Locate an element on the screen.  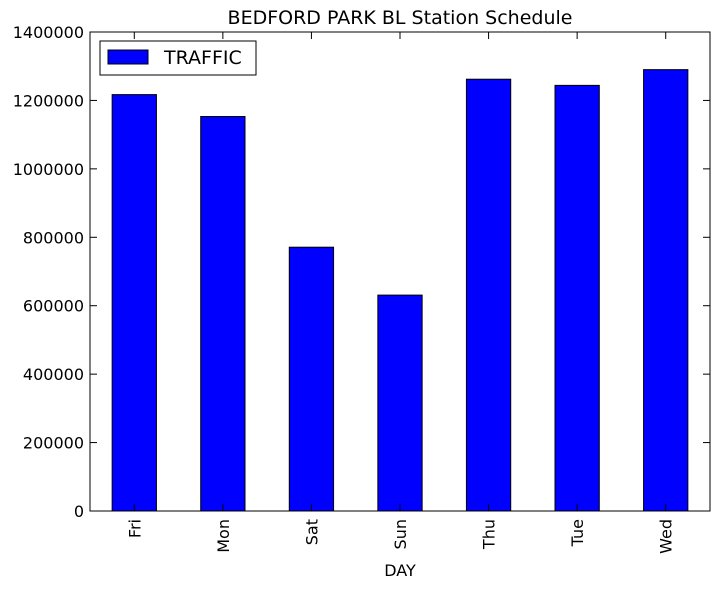
x-tick-label-fri: Fri is located at coordinates (134, 528).